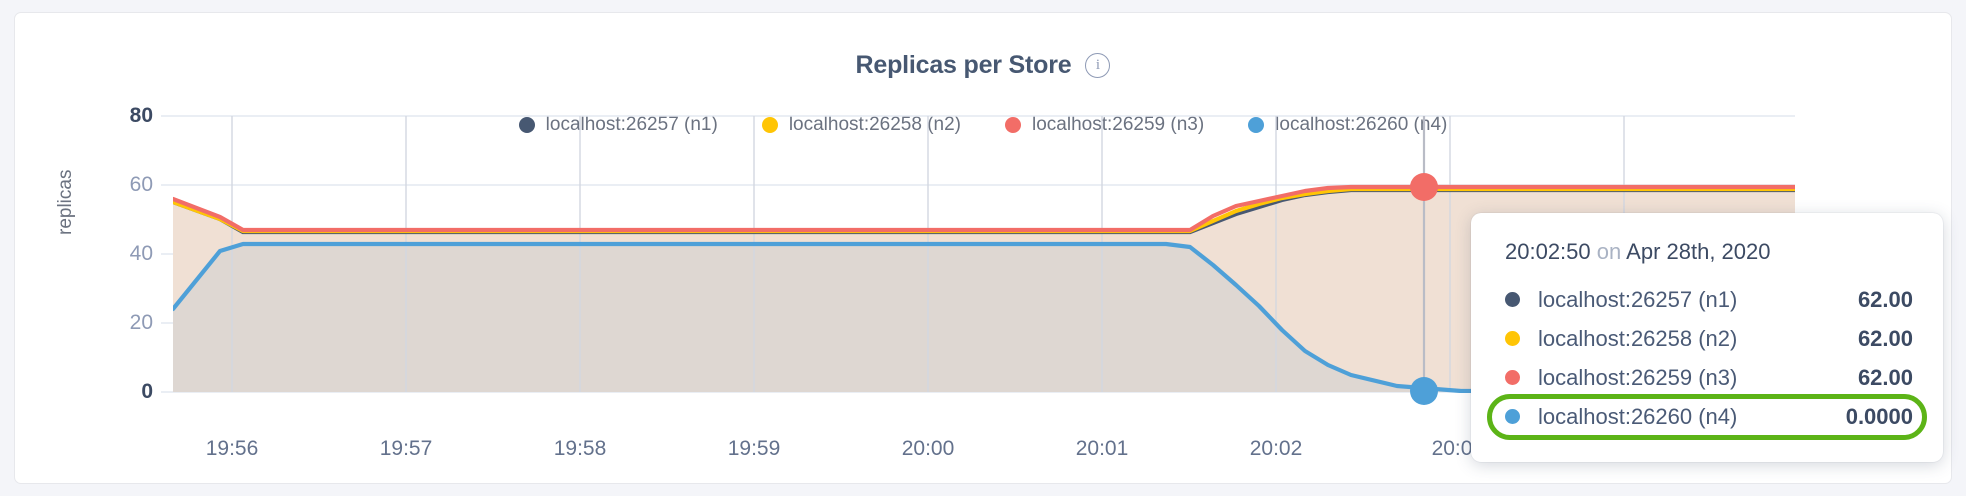  I want to click on tooltip-dot-icon-n1, so click(1512, 299).